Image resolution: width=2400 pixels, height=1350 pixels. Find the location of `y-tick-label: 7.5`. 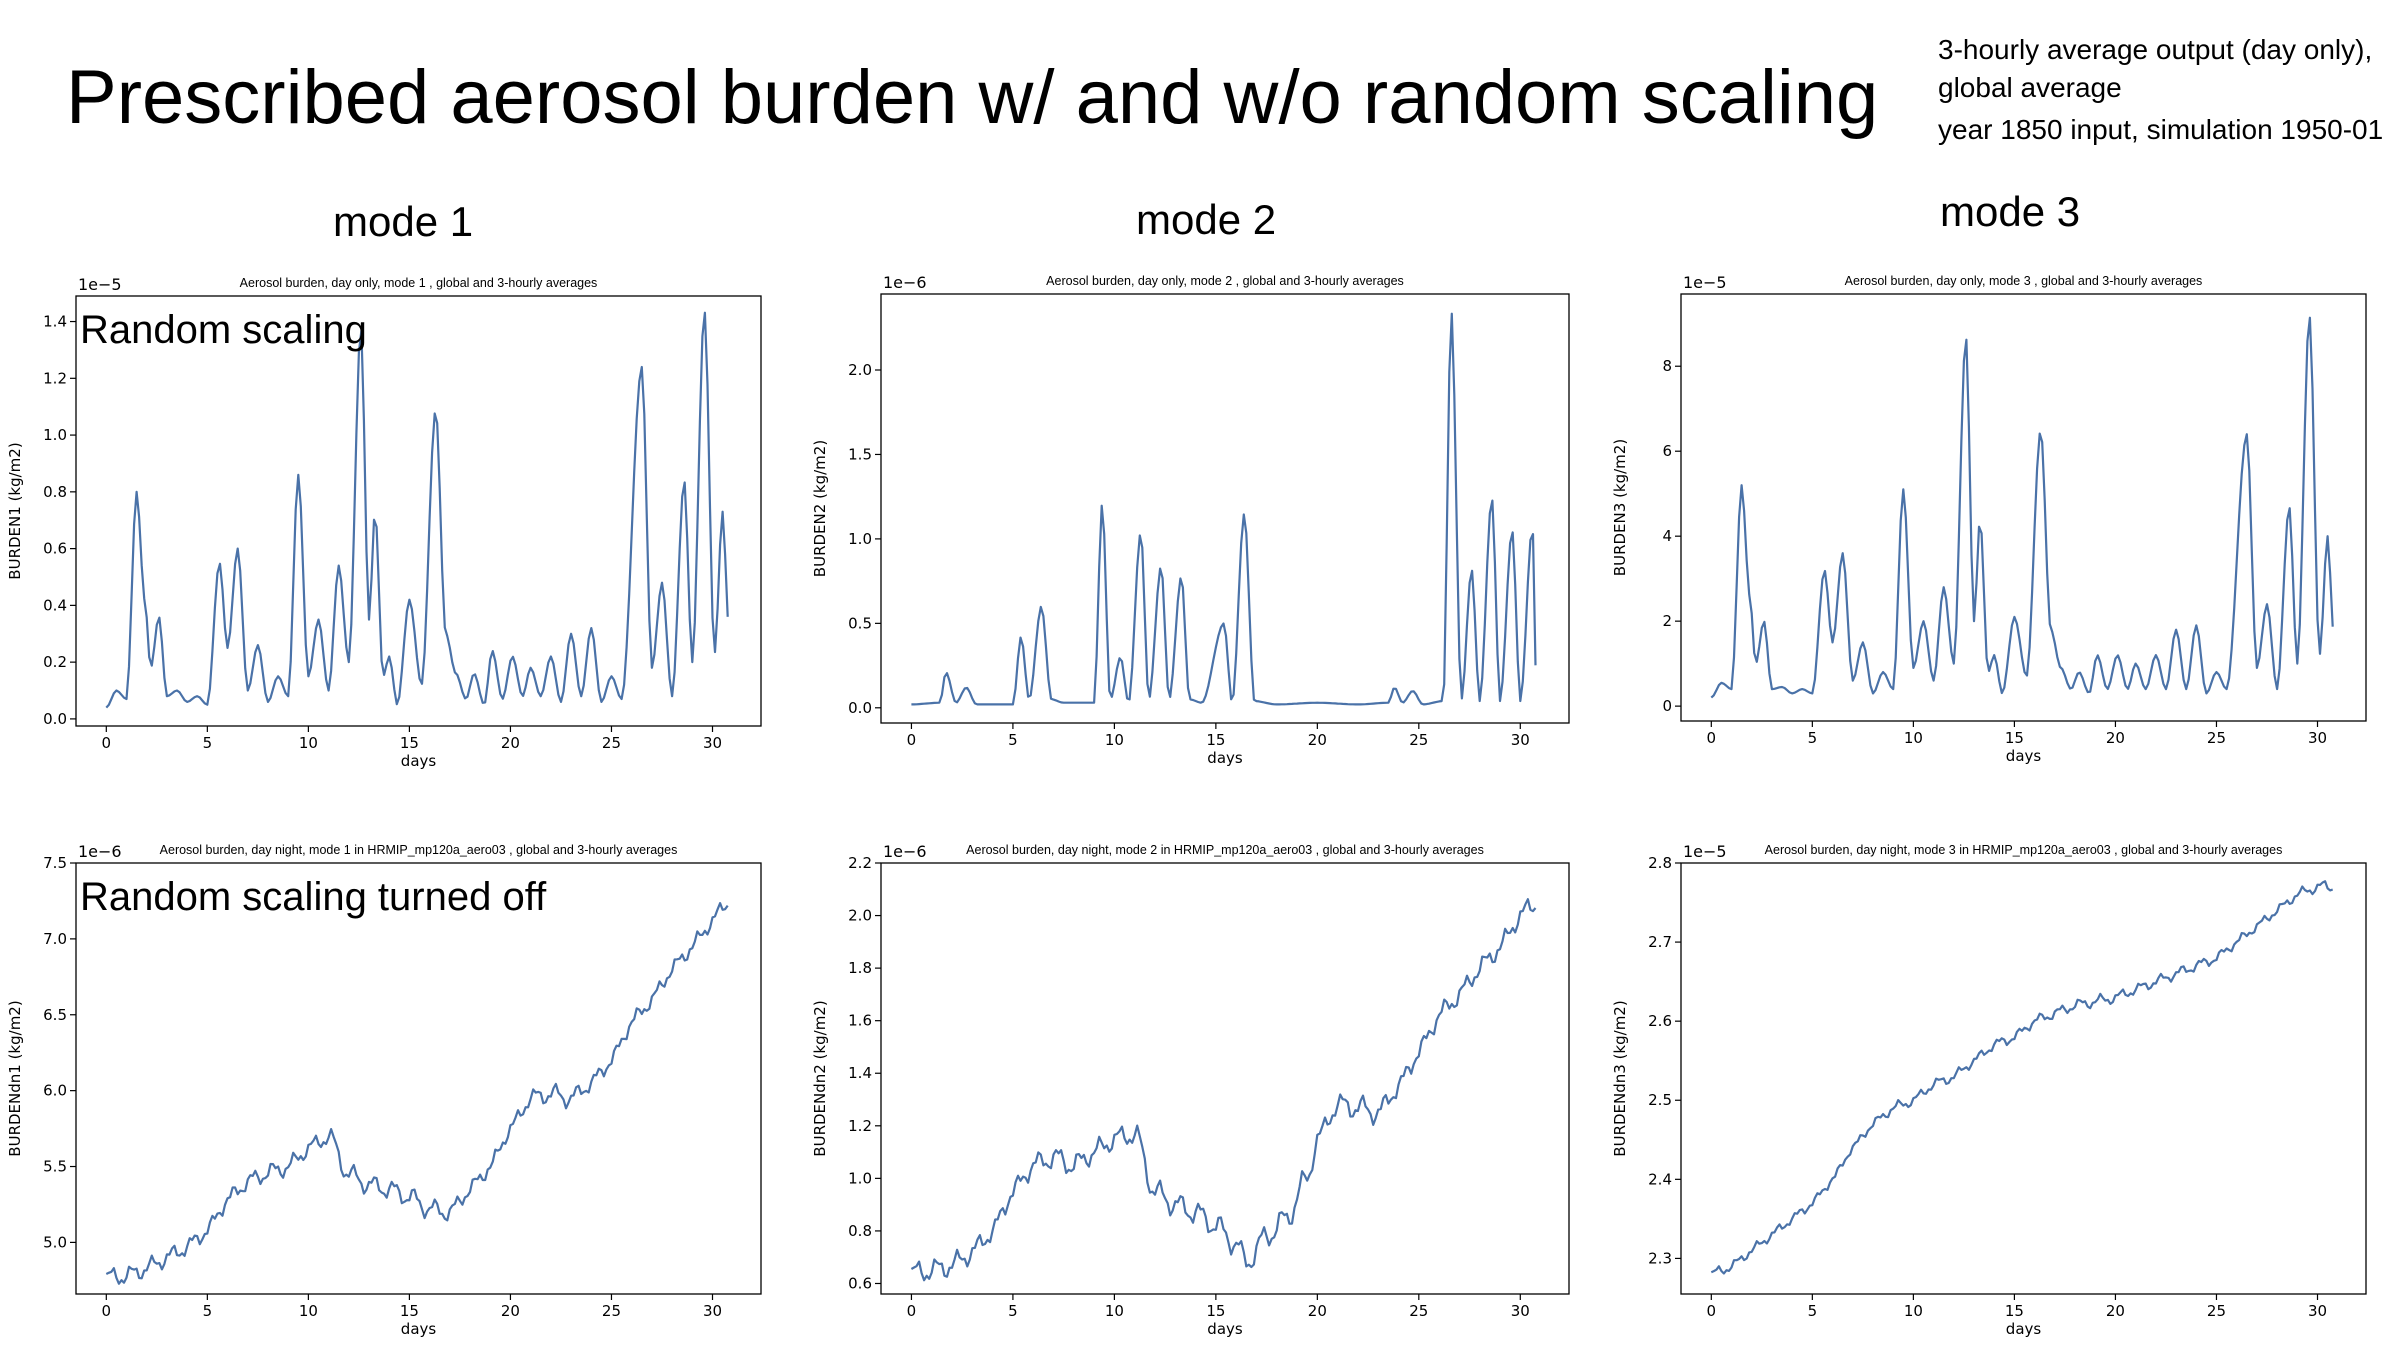

y-tick-label: 7.5 is located at coordinates (55, 863).